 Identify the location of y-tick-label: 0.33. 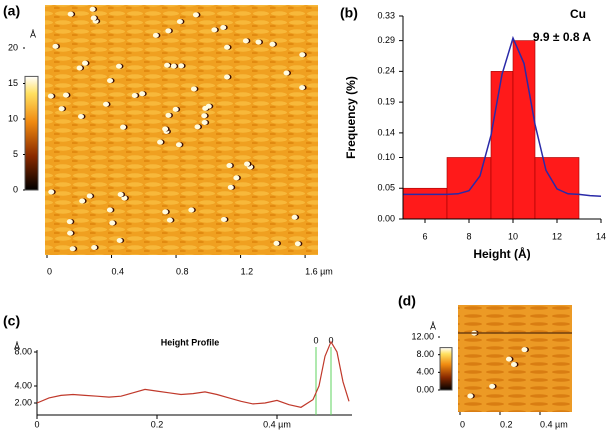
(386, 15).